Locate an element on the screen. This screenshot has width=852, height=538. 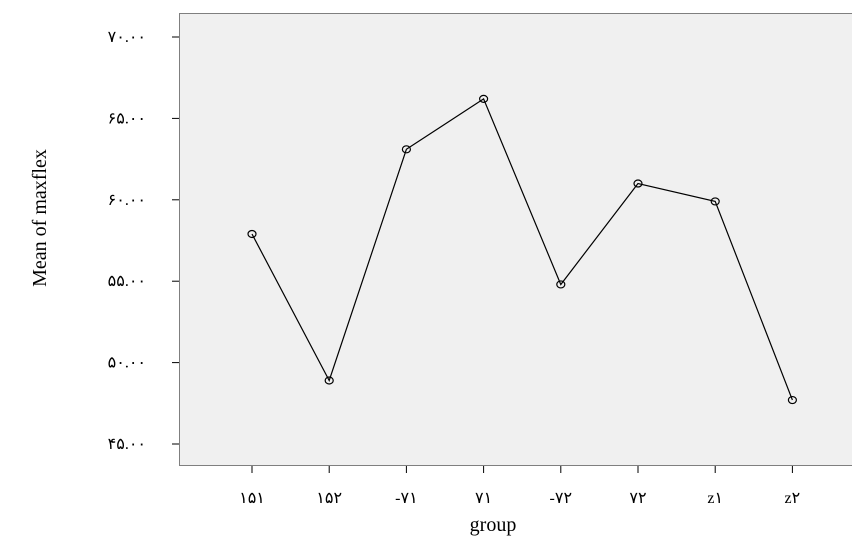
x-tick-label: ۱۵۲ is located at coordinates (329, 498).